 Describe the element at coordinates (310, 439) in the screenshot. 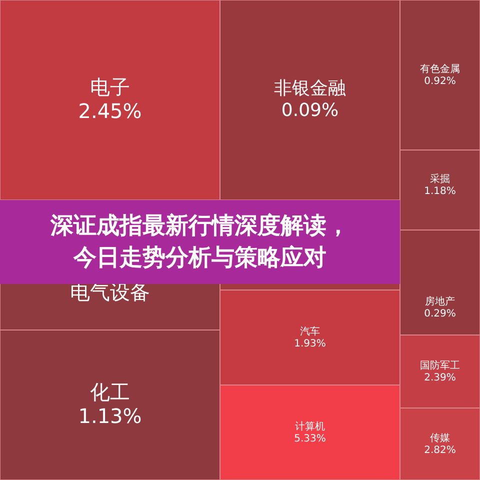

I see `data-label: 5.33%` at that location.